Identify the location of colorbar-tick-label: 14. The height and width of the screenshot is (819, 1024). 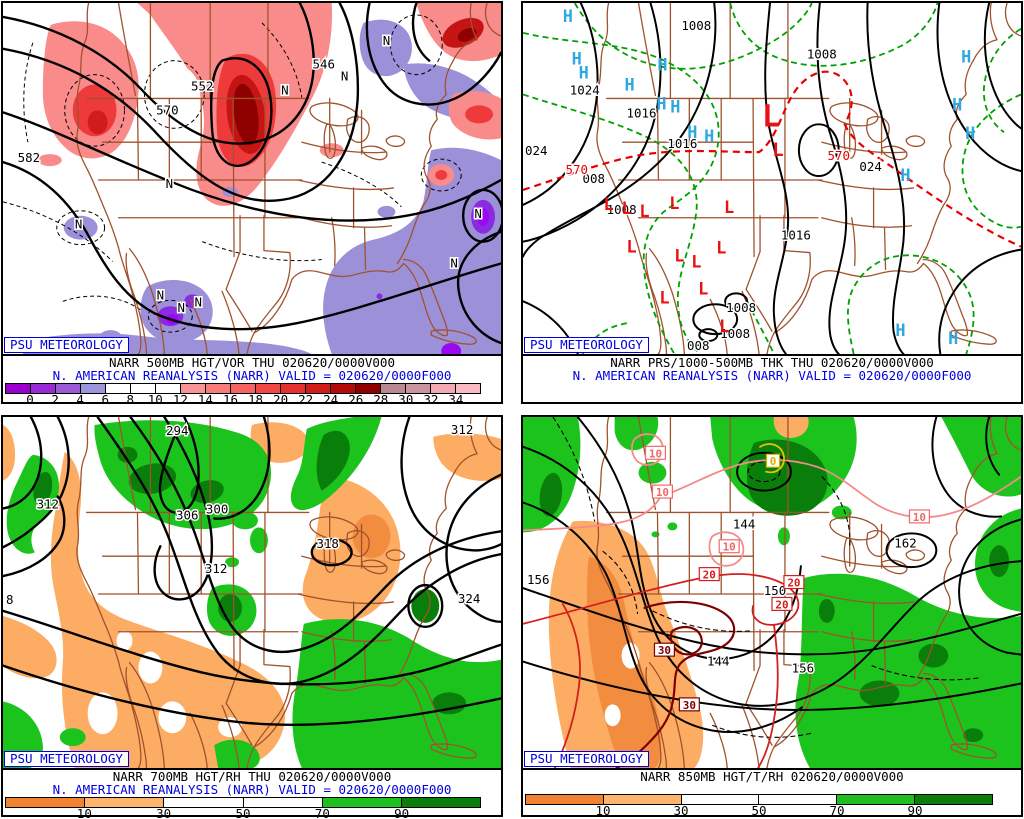
(205, 399).